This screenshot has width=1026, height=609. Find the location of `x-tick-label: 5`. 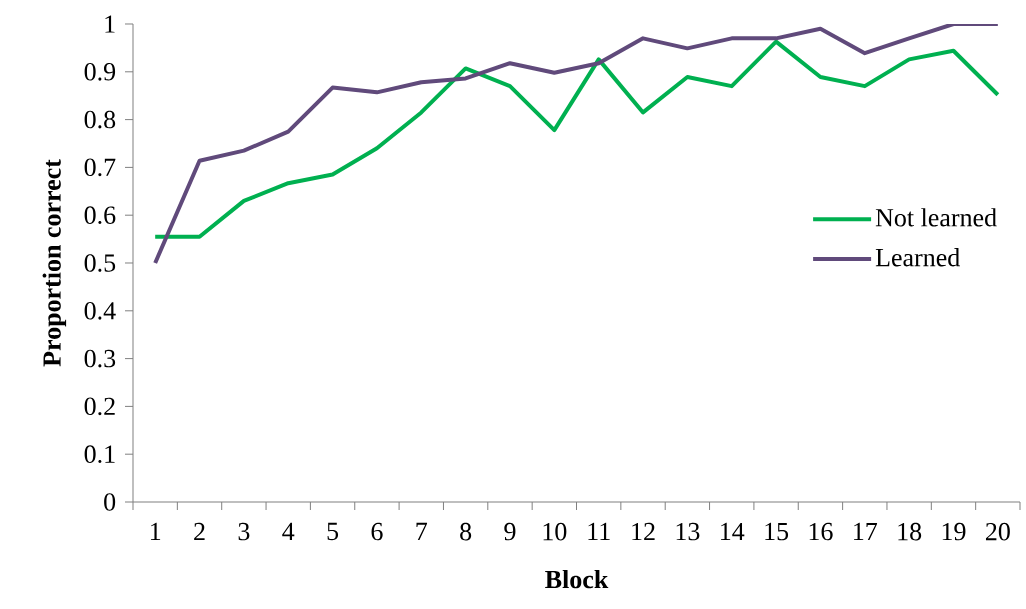

x-tick-label: 5 is located at coordinates (333, 531).